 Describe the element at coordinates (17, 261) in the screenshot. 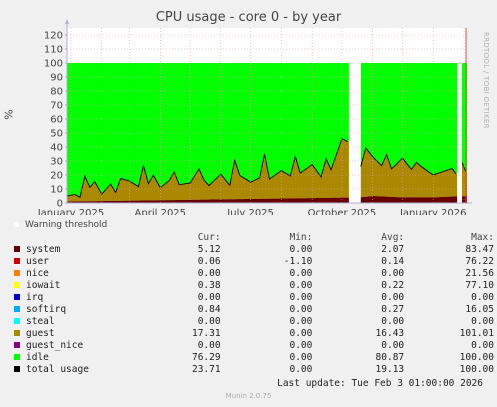

I see `swatch-user` at that location.